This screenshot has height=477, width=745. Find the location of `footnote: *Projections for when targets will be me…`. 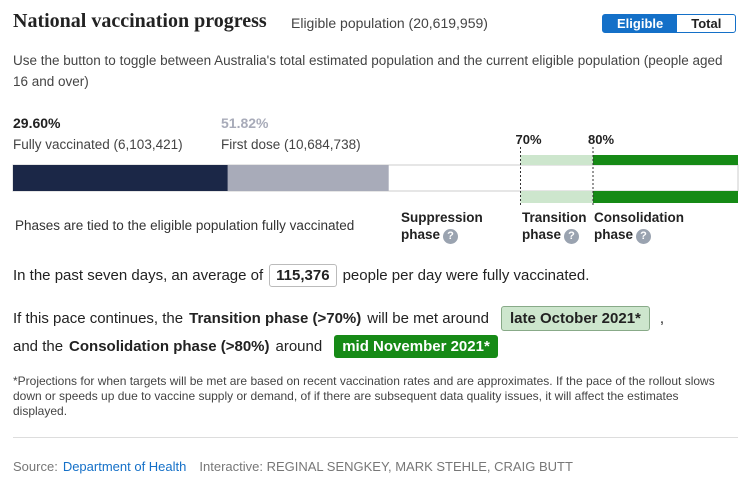

footnote: *Projections for when targets will be me… is located at coordinates (364, 396).